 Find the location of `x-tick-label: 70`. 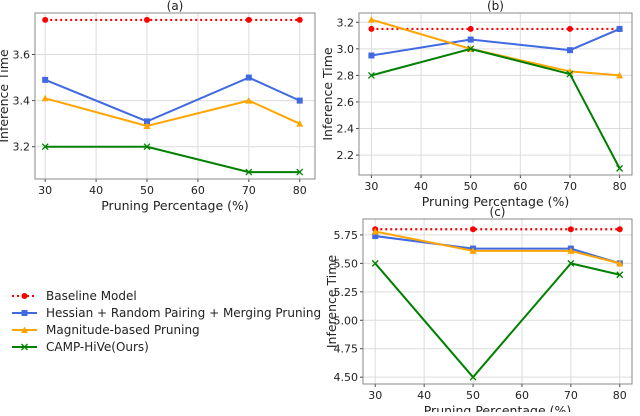

x-tick-label: 70 is located at coordinates (570, 186).